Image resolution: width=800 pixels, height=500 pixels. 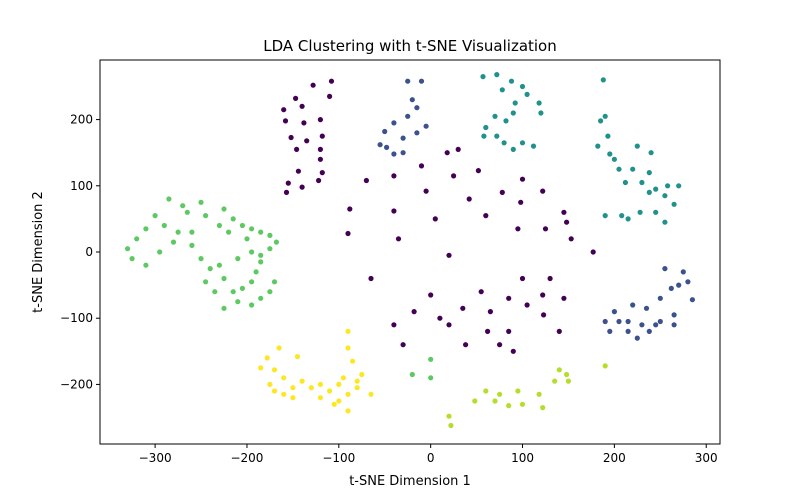 I want to click on x-tick-label: −300, so click(x=155, y=458).